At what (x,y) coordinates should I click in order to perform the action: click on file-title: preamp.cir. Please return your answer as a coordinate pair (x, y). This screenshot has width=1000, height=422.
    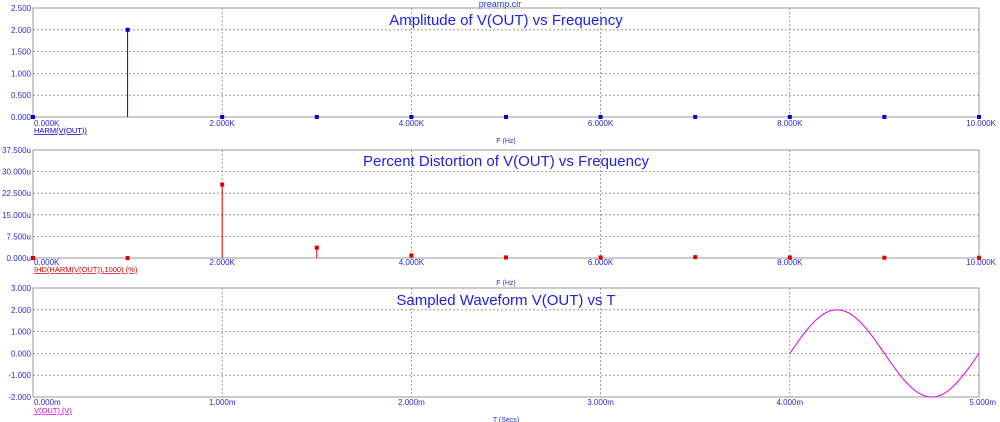
    Looking at the image, I should click on (500, 4).